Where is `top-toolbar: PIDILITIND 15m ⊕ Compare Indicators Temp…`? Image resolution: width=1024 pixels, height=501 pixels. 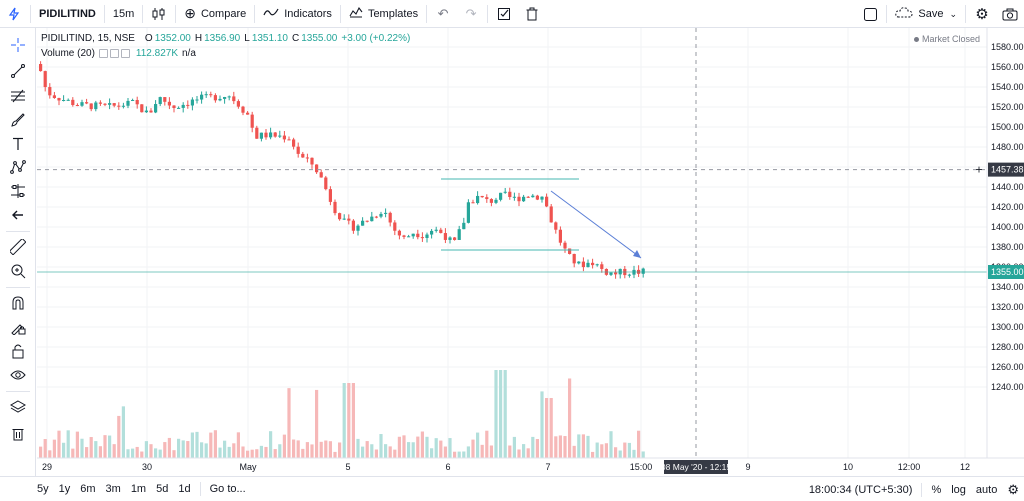
top-toolbar: PIDILITIND 15m ⊕ Compare Indicators Temp… is located at coordinates (512, 14).